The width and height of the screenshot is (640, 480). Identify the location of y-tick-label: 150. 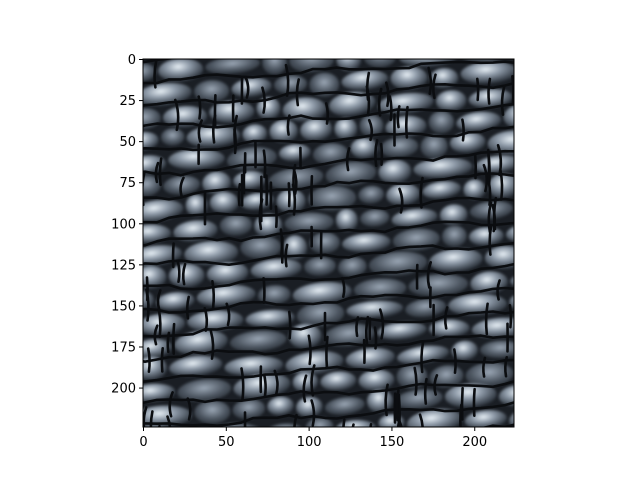
(123, 306).